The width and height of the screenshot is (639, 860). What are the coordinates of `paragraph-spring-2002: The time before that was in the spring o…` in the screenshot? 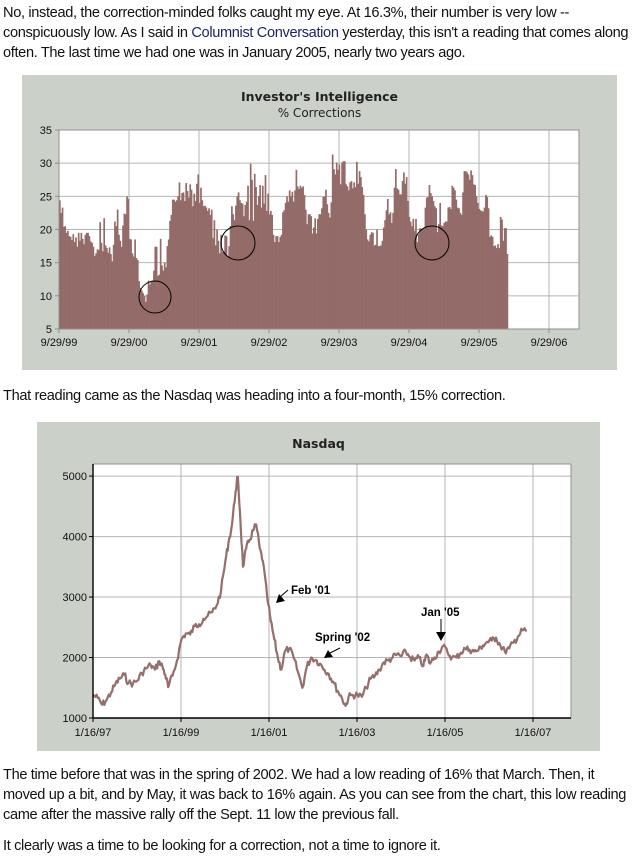 It's located at (315, 795).